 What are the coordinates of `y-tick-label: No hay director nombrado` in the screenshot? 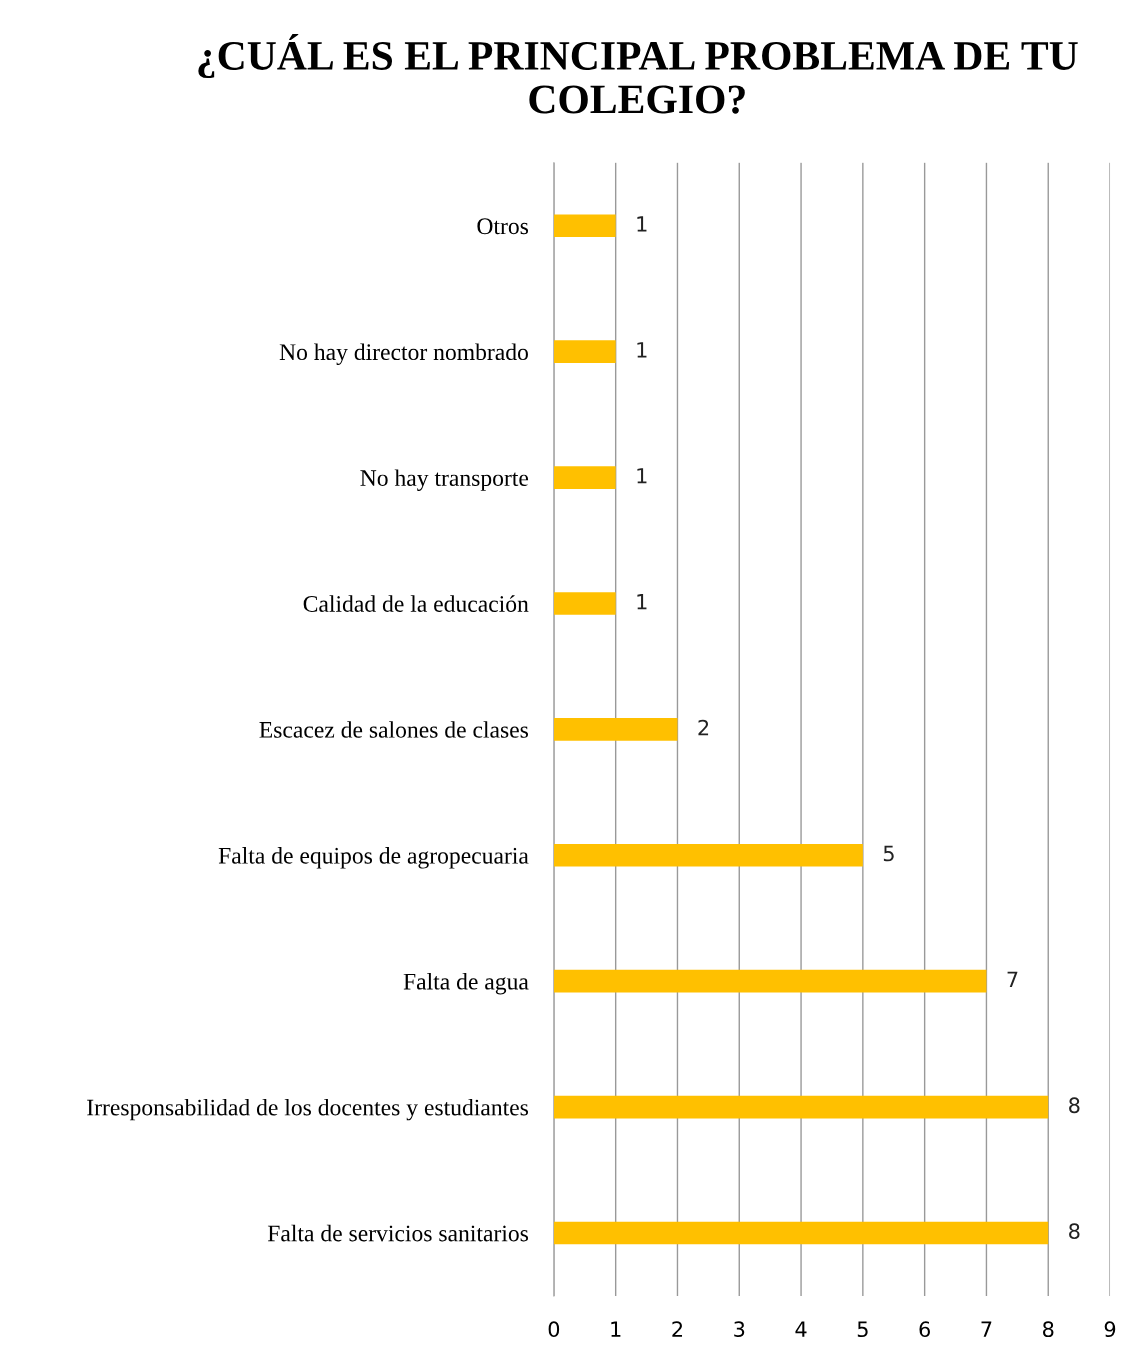 It's located at (403, 354).